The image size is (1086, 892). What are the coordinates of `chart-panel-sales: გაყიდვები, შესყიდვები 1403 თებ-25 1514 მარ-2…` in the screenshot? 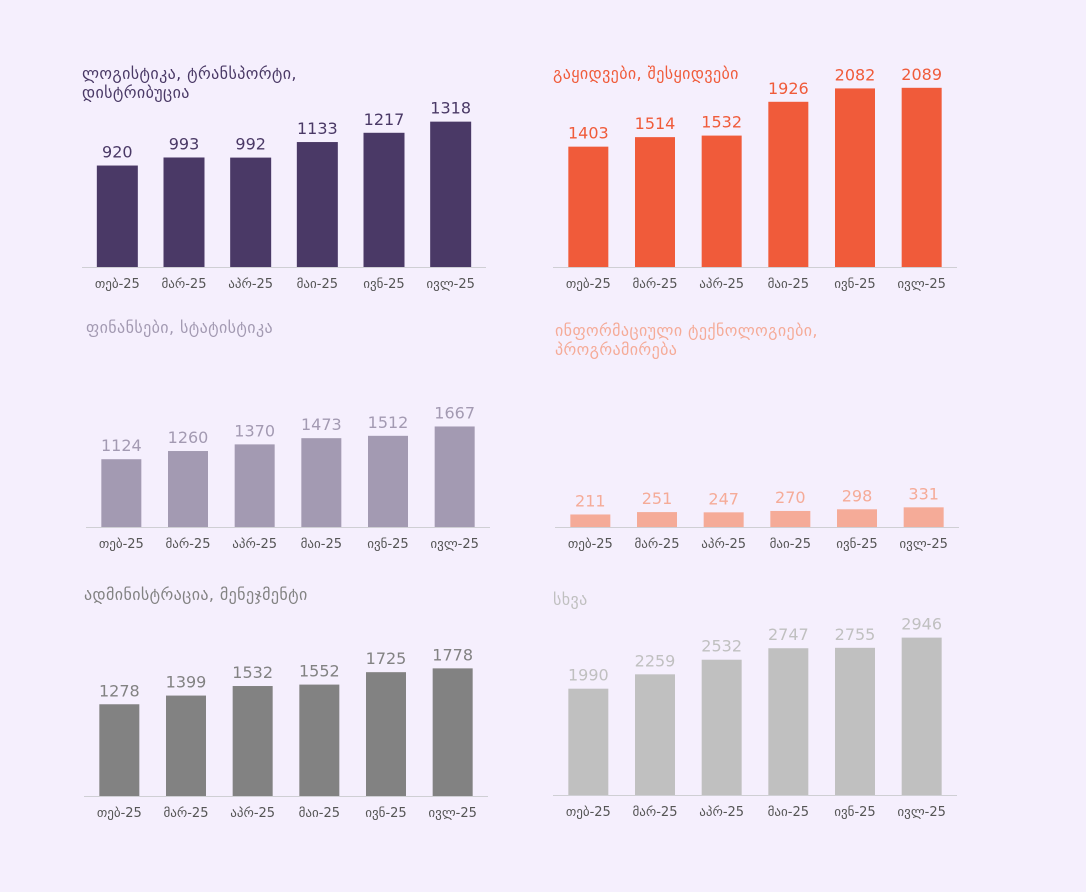 It's located at (773, 184).